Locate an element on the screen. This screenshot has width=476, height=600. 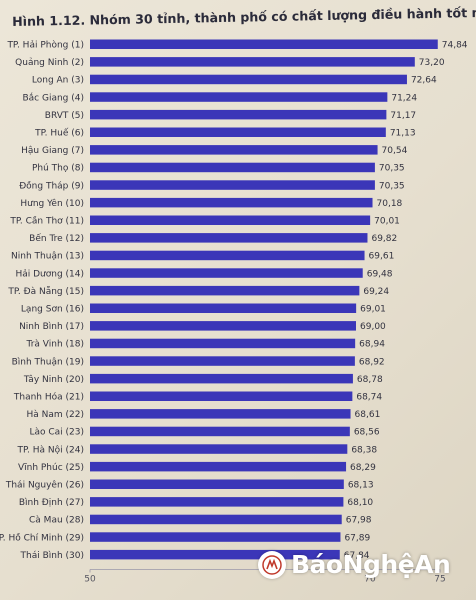
value-label: 69,82 is located at coordinates (384, 239).